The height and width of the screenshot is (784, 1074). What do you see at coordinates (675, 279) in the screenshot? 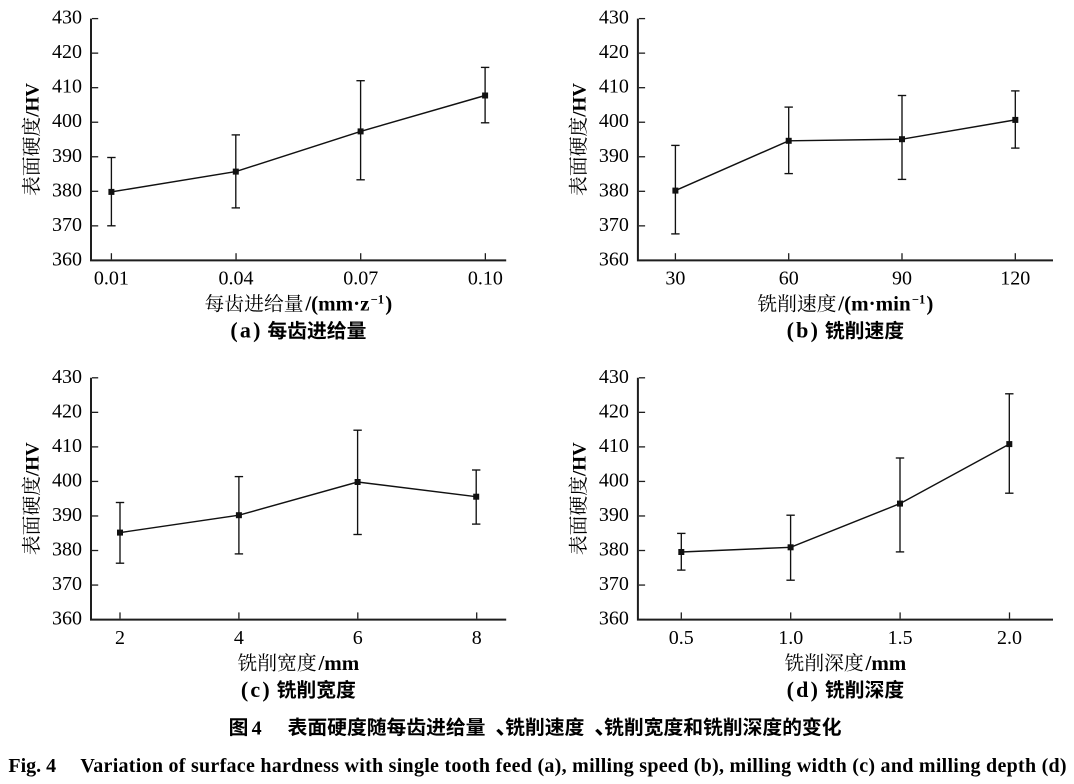
I see `svg-text: 30` at bounding box center [675, 279].